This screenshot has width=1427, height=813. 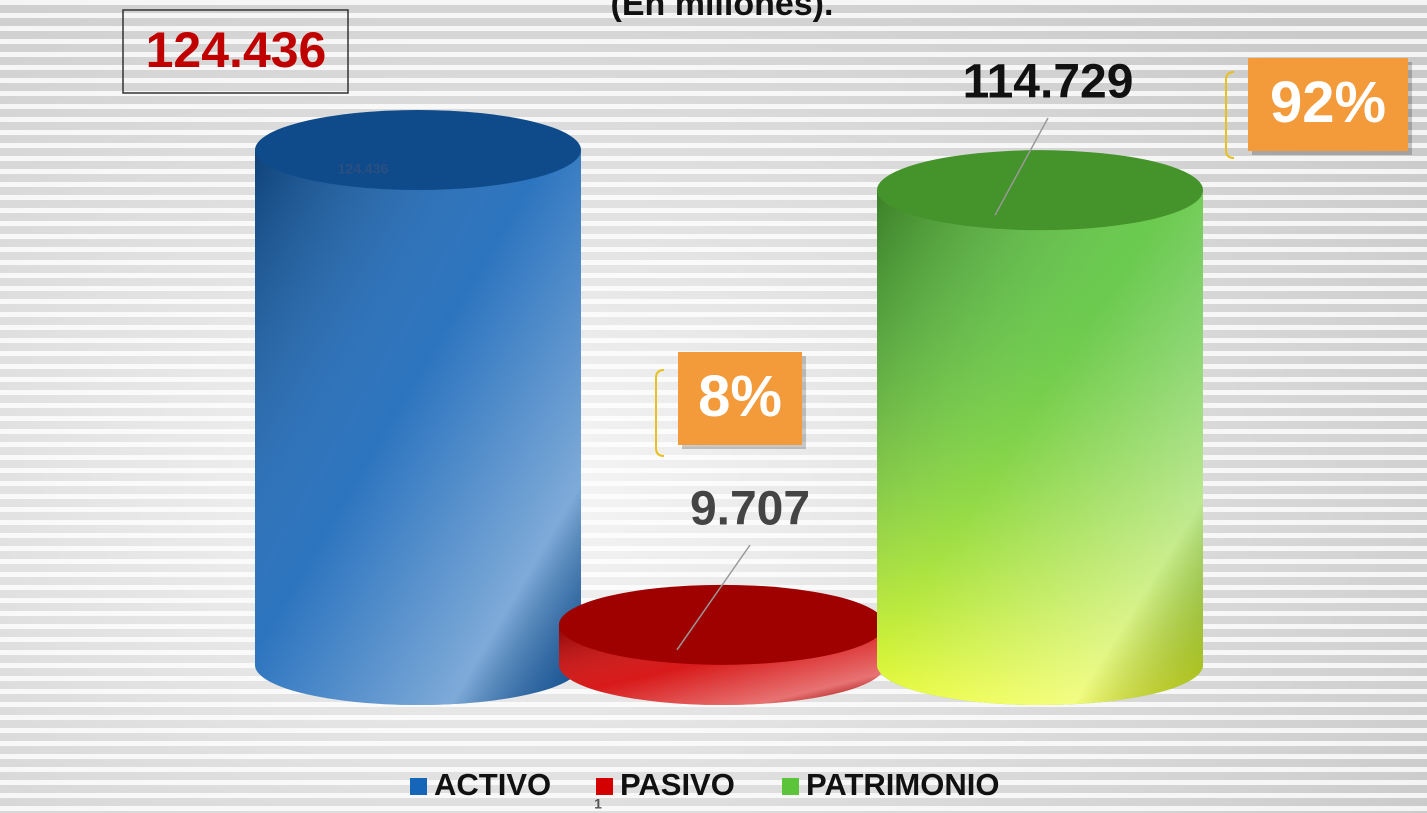 I want to click on legend-label: PASIVO, so click(x=677, y=784).